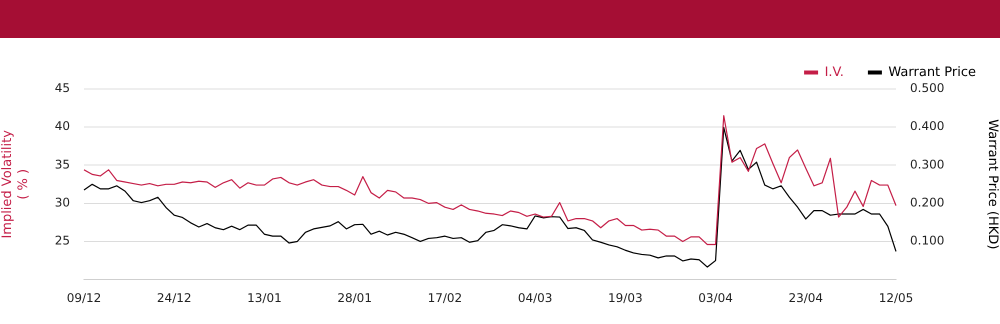 Image resolution: width=1000 pixels, height=324 pixels. Describe the element at coordinates (174, 297) in the screenshot. I see `x-tick-label: 24/12` at that location.